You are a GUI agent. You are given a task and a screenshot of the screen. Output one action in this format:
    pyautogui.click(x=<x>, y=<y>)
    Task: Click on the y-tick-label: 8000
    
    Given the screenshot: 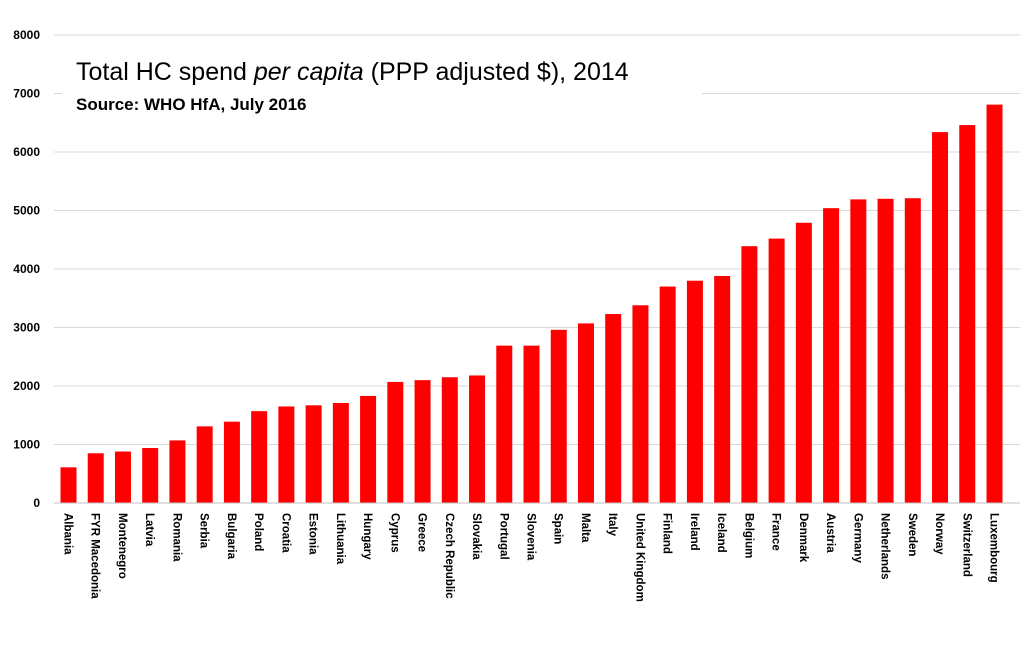 What is the action you would take?
    pyautogui.click(x=26, y=35)
    